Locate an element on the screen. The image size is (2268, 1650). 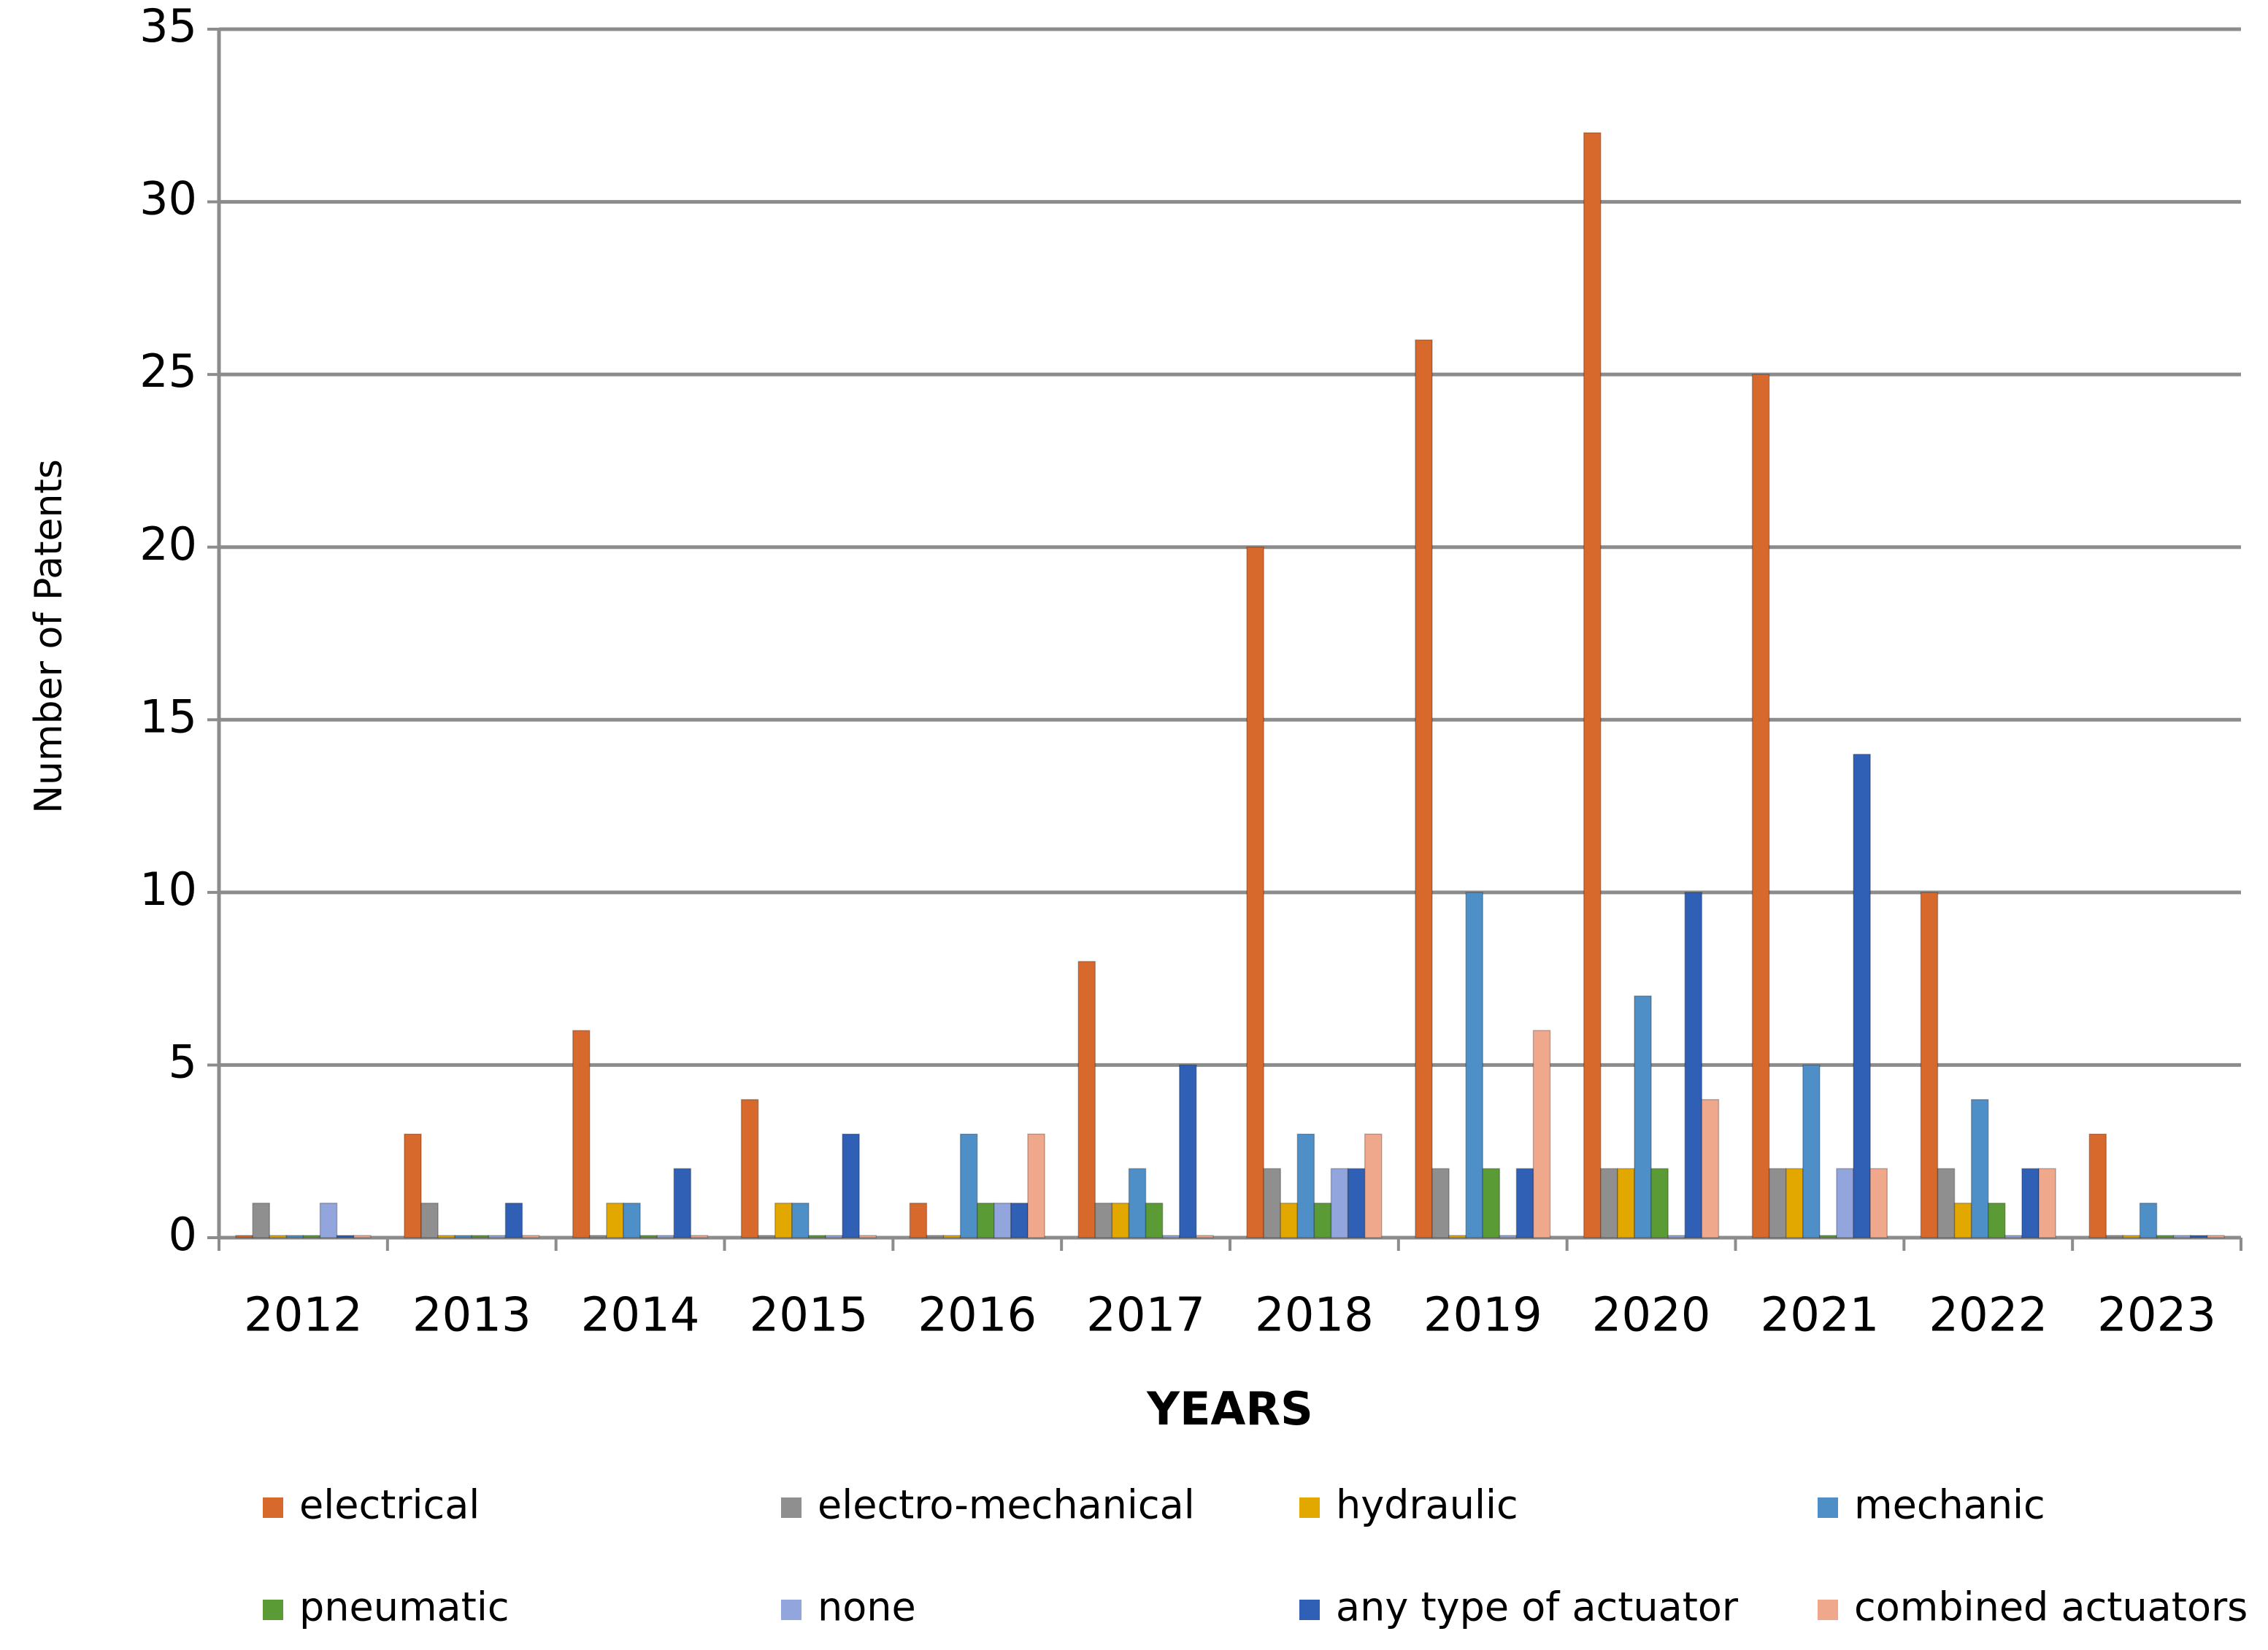
x-tick-label: 2015 is located at coordinates (809, 1316).